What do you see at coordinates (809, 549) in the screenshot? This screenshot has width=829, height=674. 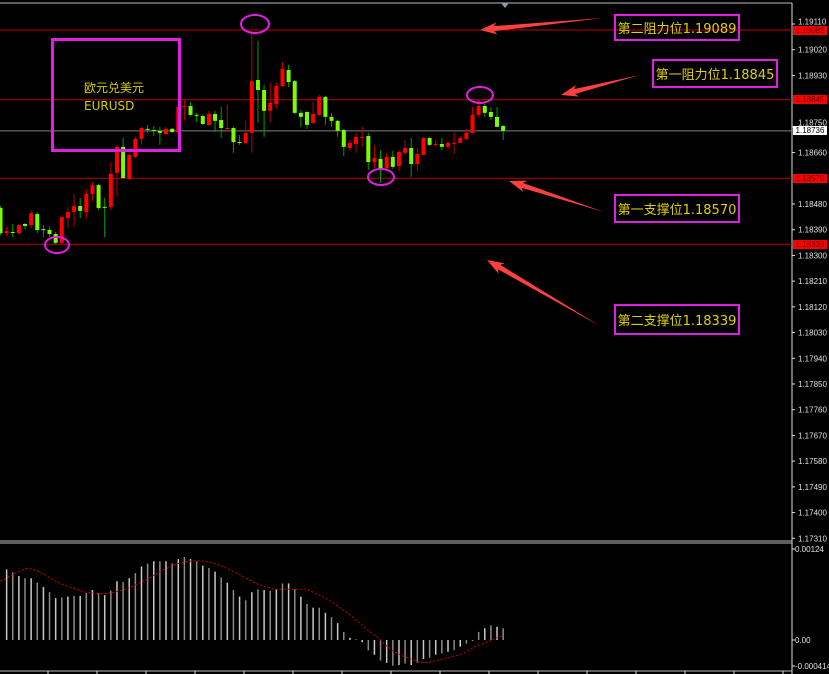 I see `macd-axis-label: 0.00124` at bounding box center [809, 549].